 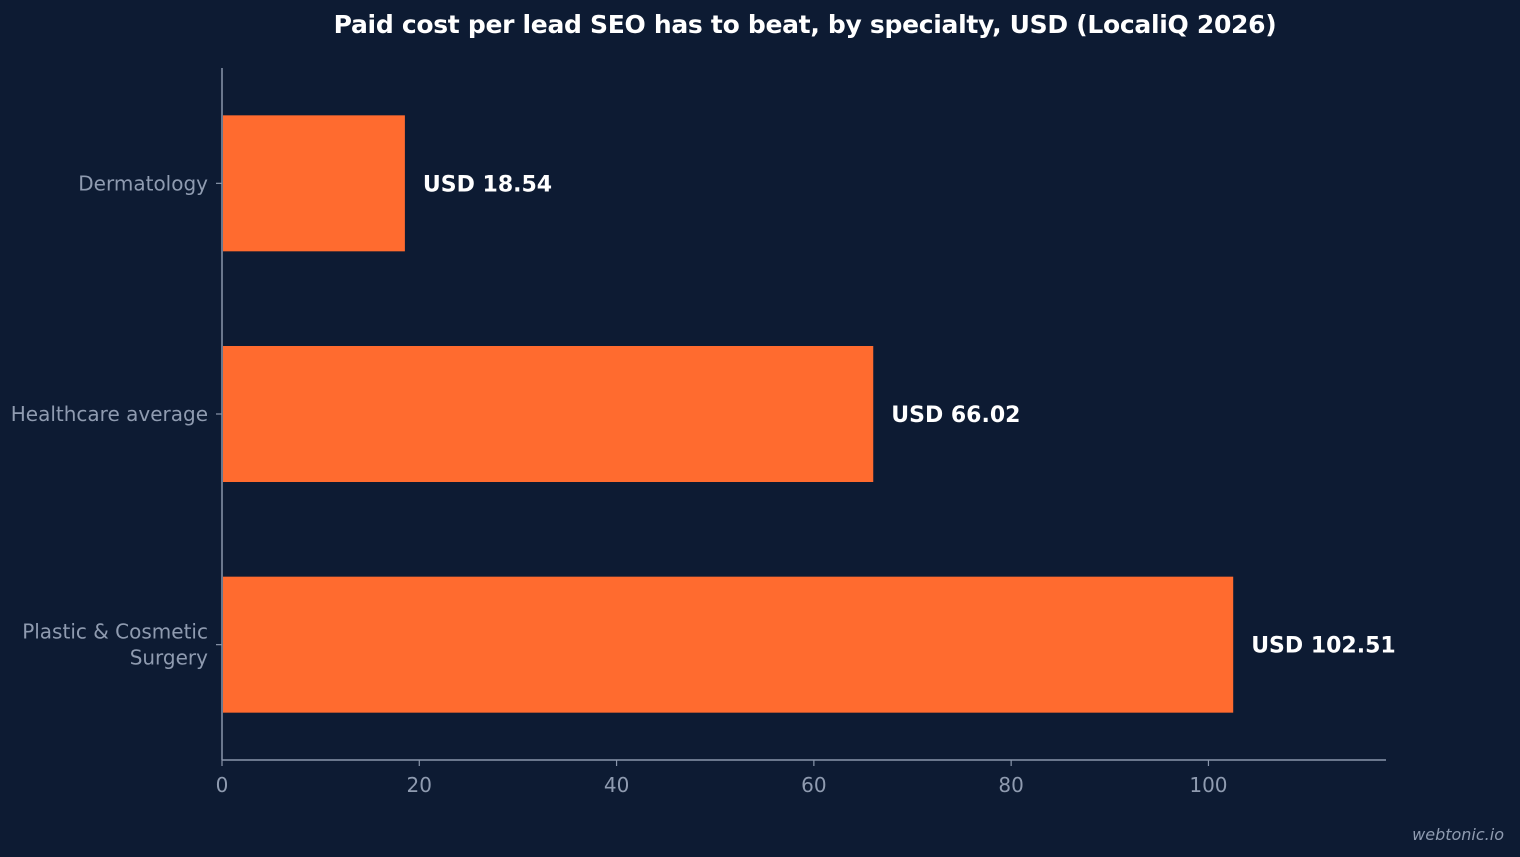 I want to click on category-label: Healthcare average, so click(x=109, y=414).